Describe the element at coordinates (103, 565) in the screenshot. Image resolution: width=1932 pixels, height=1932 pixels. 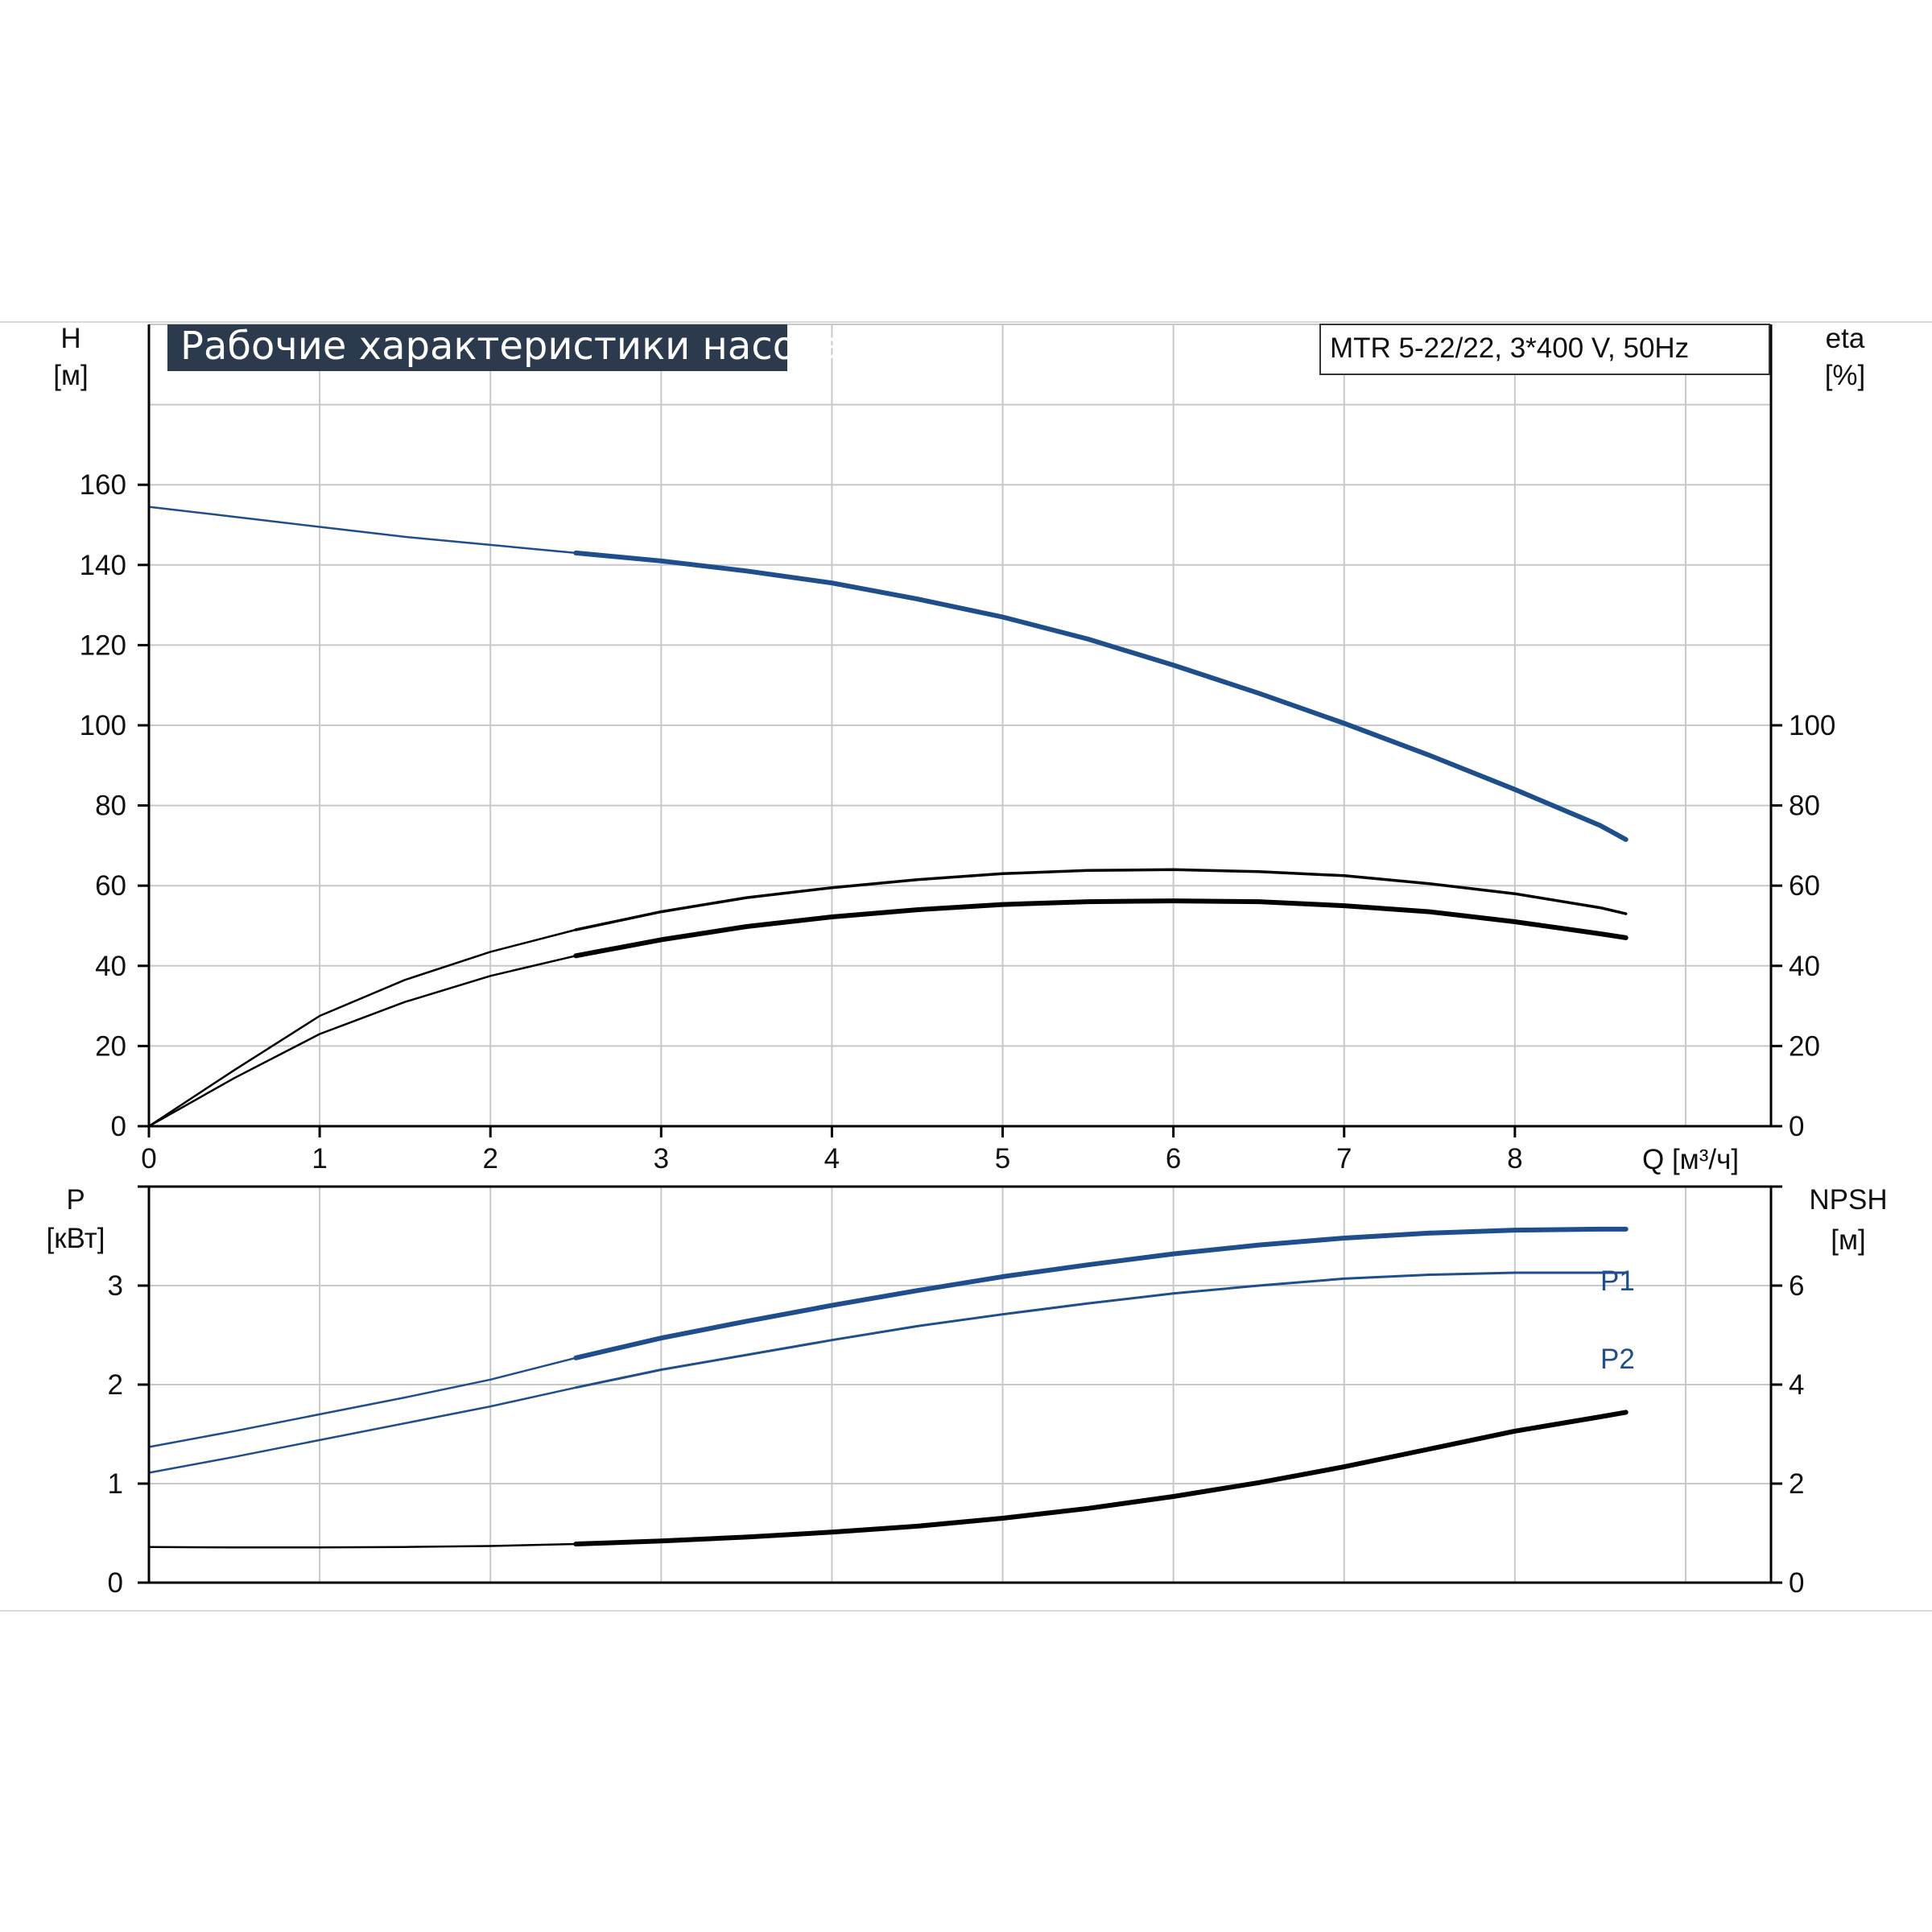
I see `h-tick-label: 140` at that location.